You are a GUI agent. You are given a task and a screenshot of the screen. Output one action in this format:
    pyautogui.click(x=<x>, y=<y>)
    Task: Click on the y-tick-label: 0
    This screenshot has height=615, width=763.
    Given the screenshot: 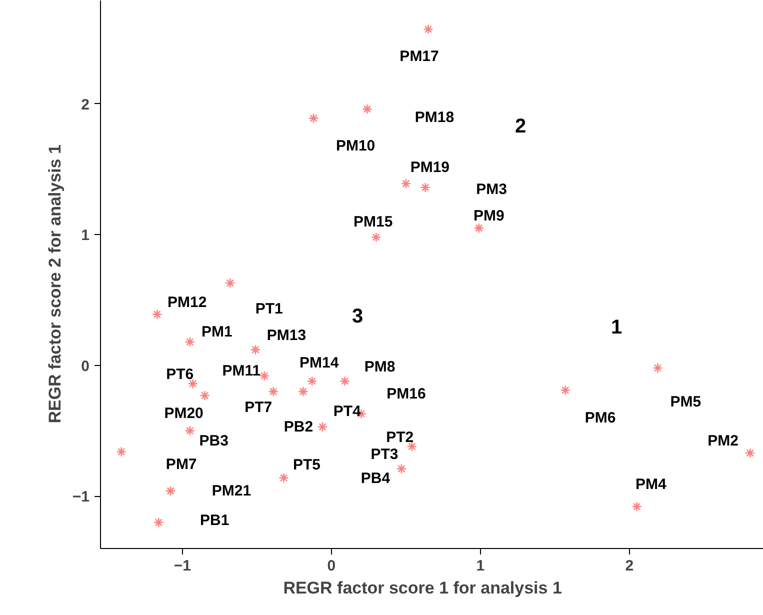 What is the action you would take?
    pyautogui.click(x=85, y=366)
    